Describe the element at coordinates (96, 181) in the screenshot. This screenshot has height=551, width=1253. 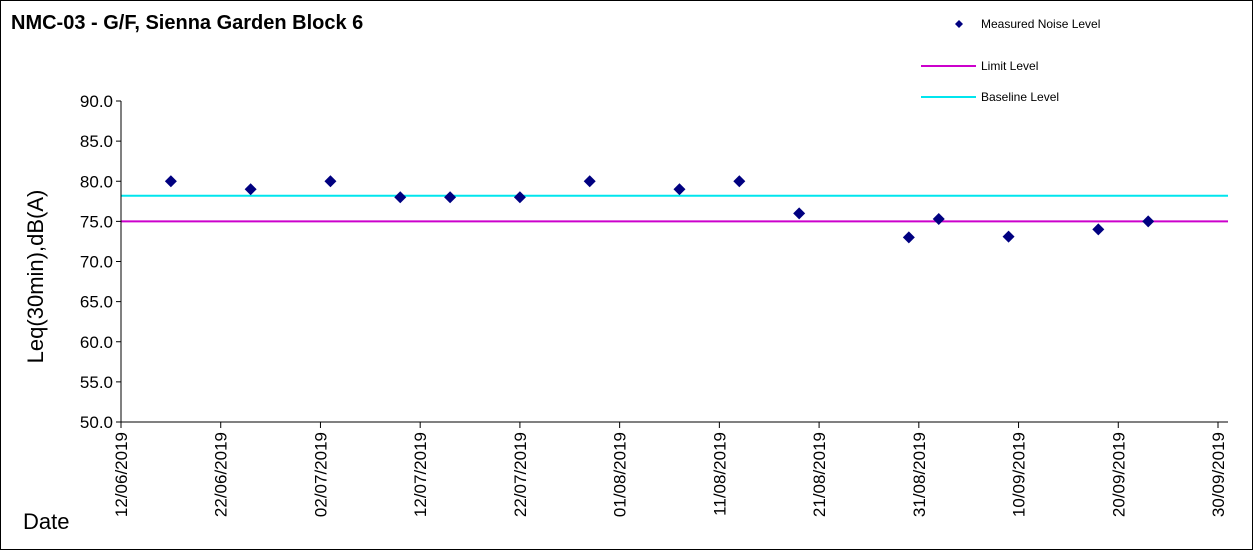
I see `y-tick-label: 80.0` at that location.